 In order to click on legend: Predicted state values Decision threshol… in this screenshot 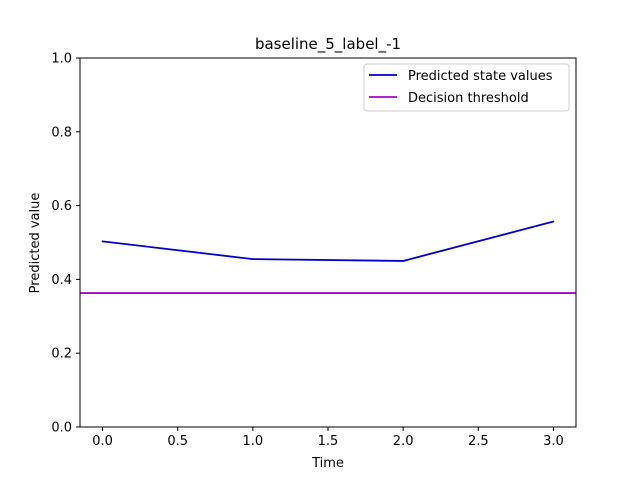, I will do `click(466, 87)`.